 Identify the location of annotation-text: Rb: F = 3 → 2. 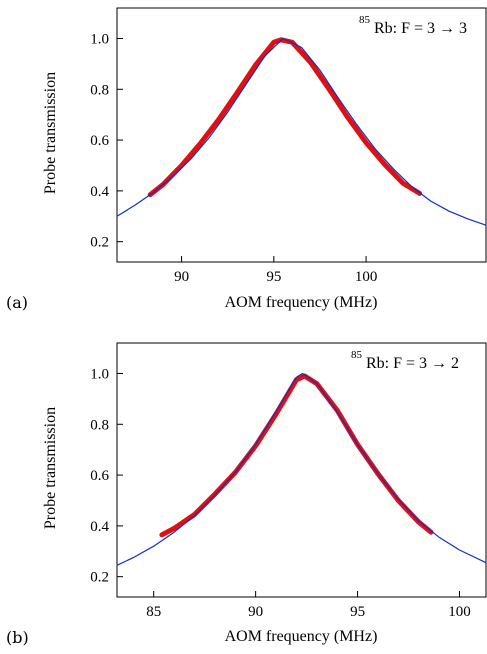
(412, 363).